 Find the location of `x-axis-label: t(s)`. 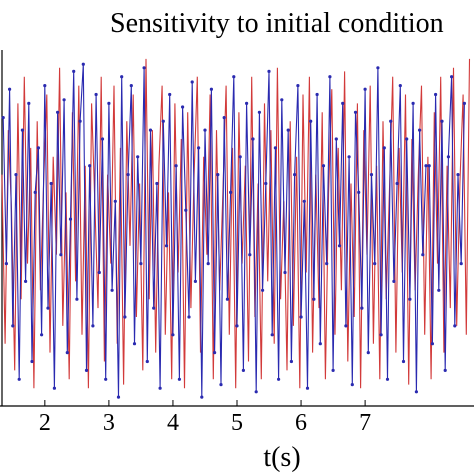

x-axis-label: t(s) is located at coordinates (281, 457).